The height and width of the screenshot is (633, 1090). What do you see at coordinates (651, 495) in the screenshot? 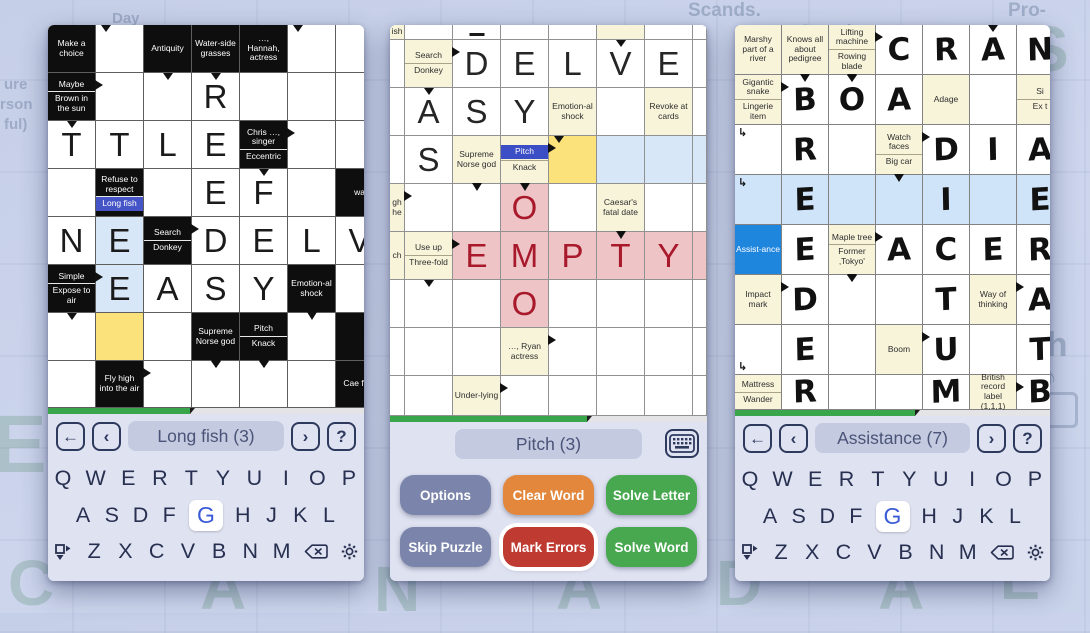
I see `solve-letter-button: Solve Letter` at bounding box center [651, 495].